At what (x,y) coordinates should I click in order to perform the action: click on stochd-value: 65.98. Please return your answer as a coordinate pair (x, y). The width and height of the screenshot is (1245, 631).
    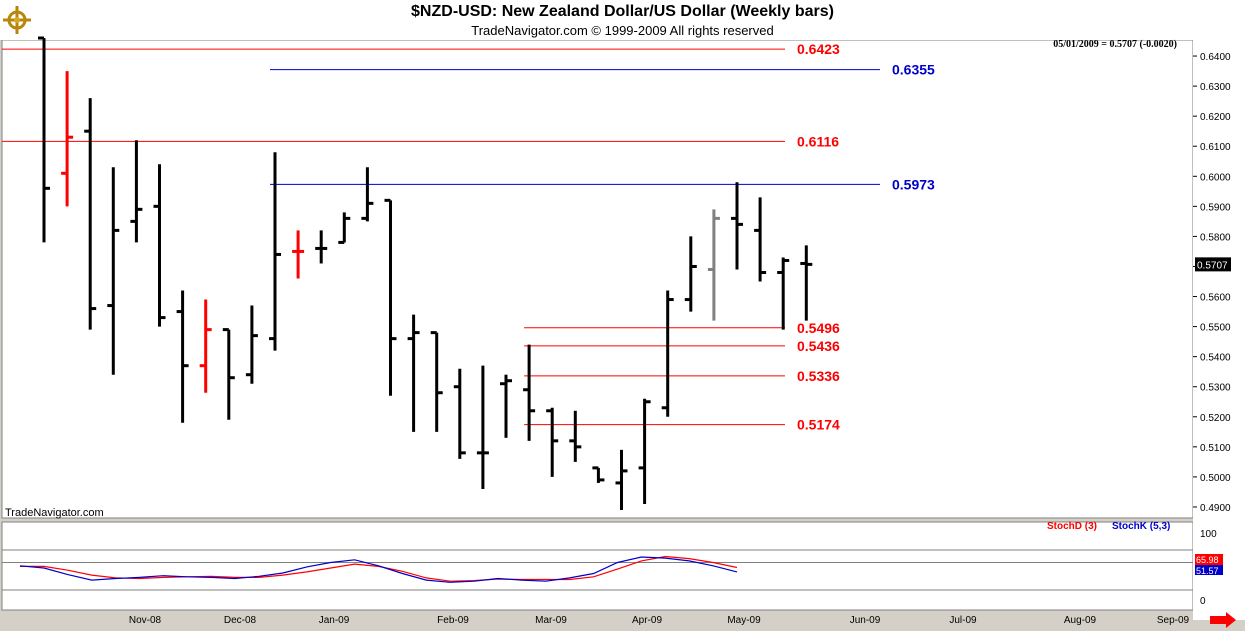
    Looking at the image, I should click on (1207, 560).